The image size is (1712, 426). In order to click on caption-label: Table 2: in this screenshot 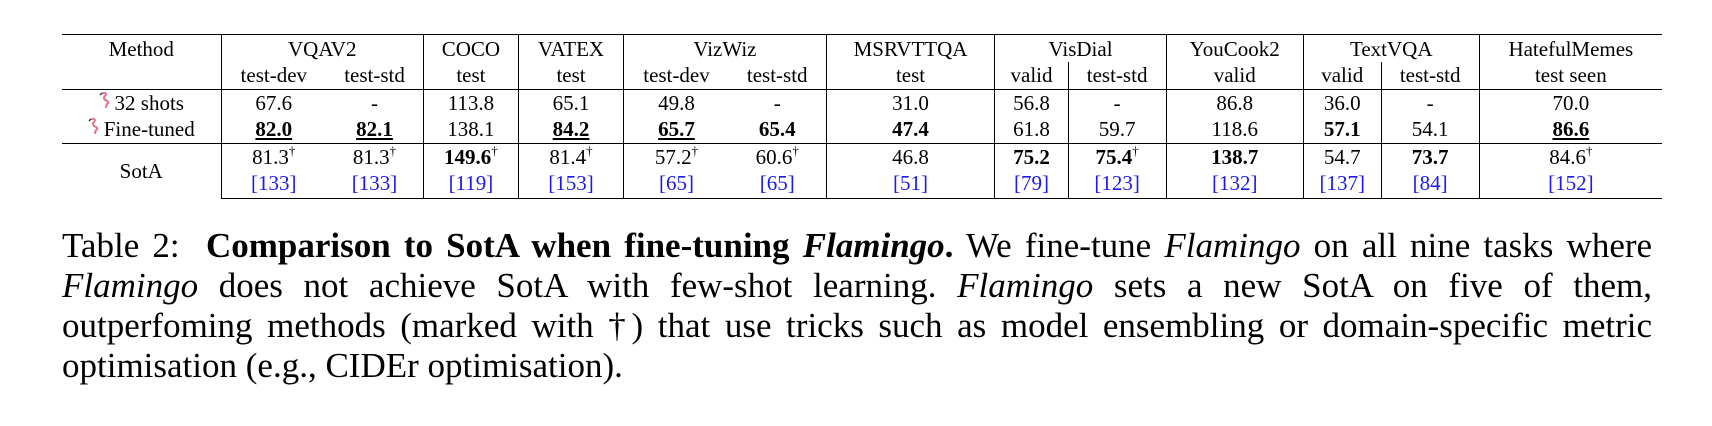, I will do `click(121, 245)`.